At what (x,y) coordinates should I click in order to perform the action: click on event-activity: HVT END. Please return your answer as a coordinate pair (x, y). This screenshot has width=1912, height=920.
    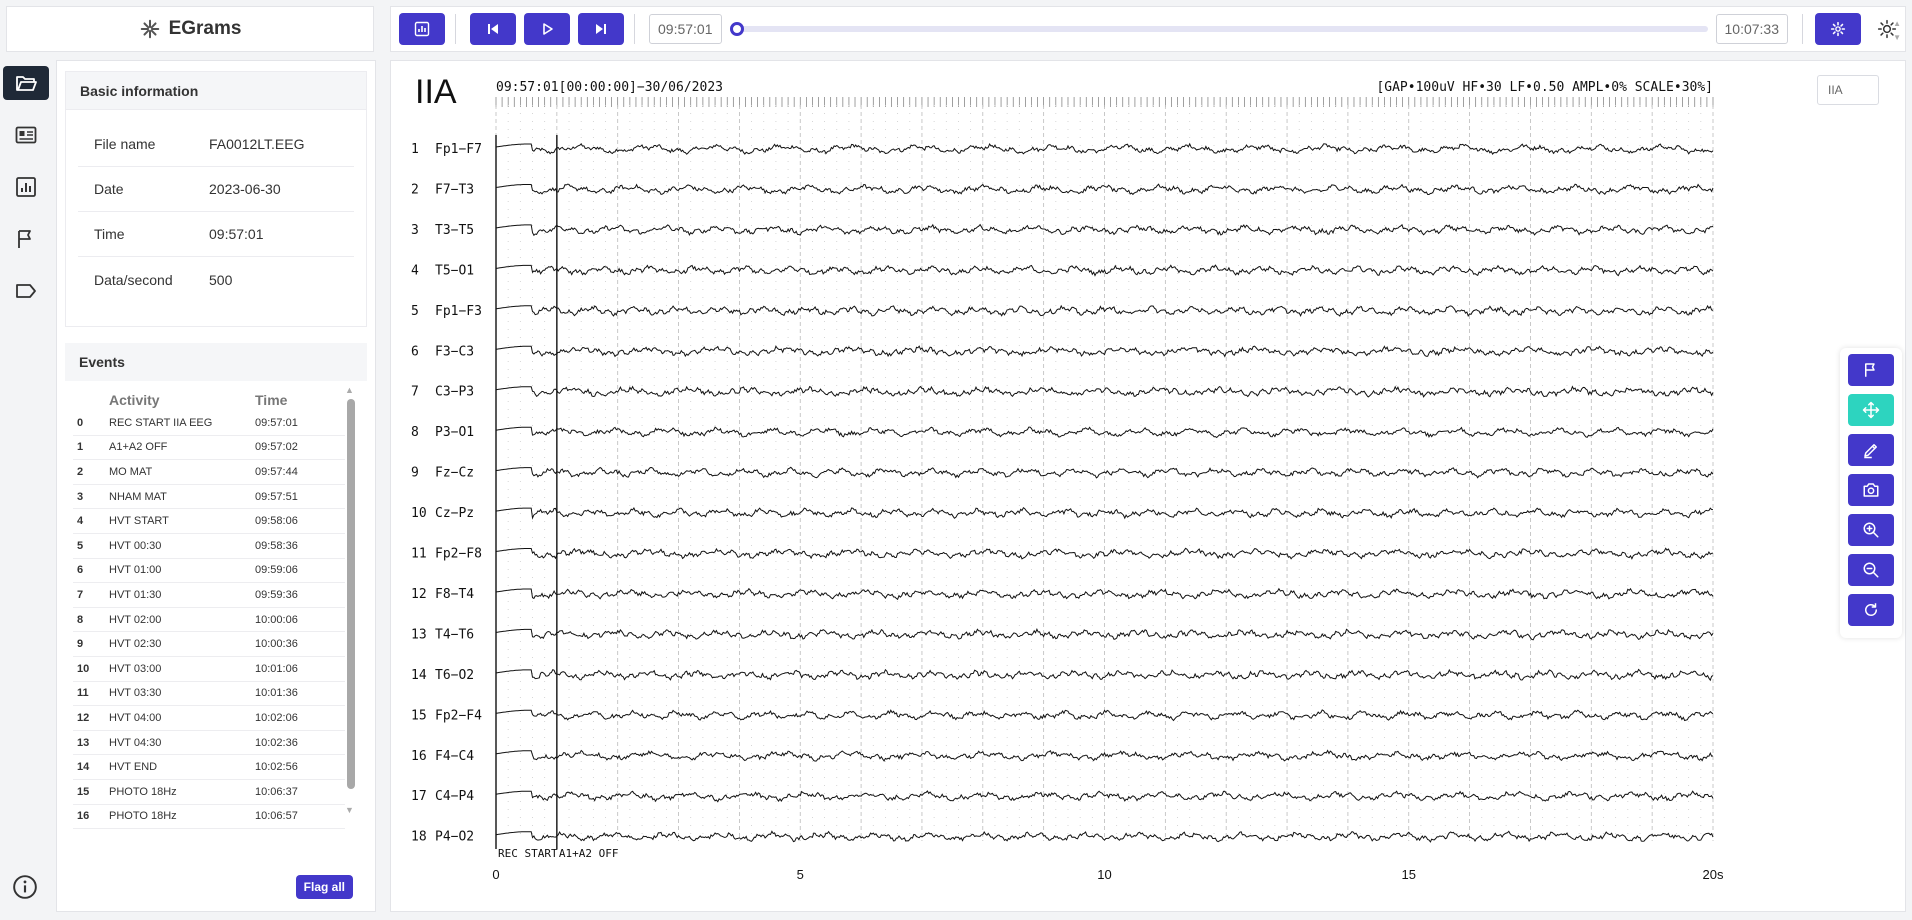
    Looking at the image, I should click on (133, 767).